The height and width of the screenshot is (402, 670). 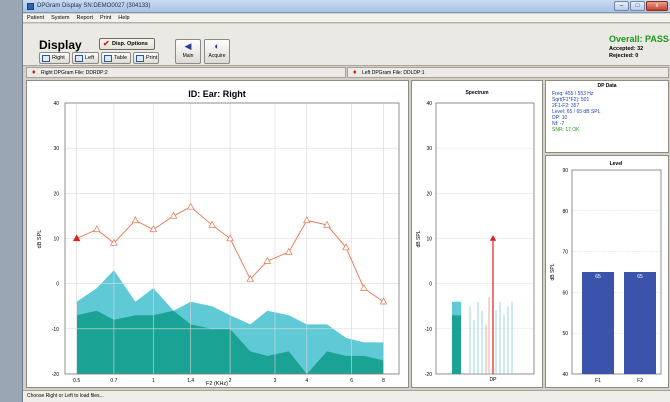 I want to click on menu-report: Report, so click(x=84, y=18).